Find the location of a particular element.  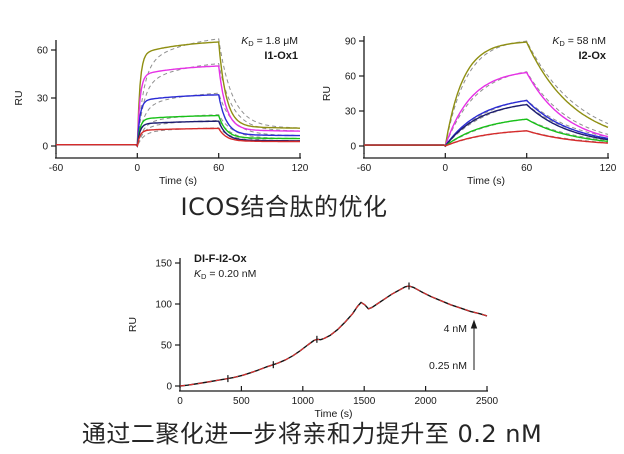

x-tick-label: 1000 is located at coordinates (303, 401).